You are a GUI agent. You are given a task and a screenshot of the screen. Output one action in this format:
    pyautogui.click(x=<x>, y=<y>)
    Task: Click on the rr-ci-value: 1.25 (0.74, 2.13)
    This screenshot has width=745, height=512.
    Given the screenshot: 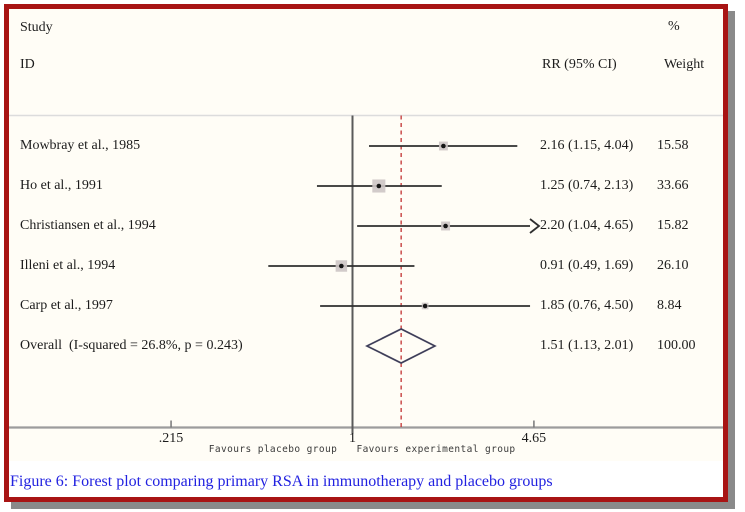 What is the action you would take?
    pyautogui.click(x=587, y=185)
    